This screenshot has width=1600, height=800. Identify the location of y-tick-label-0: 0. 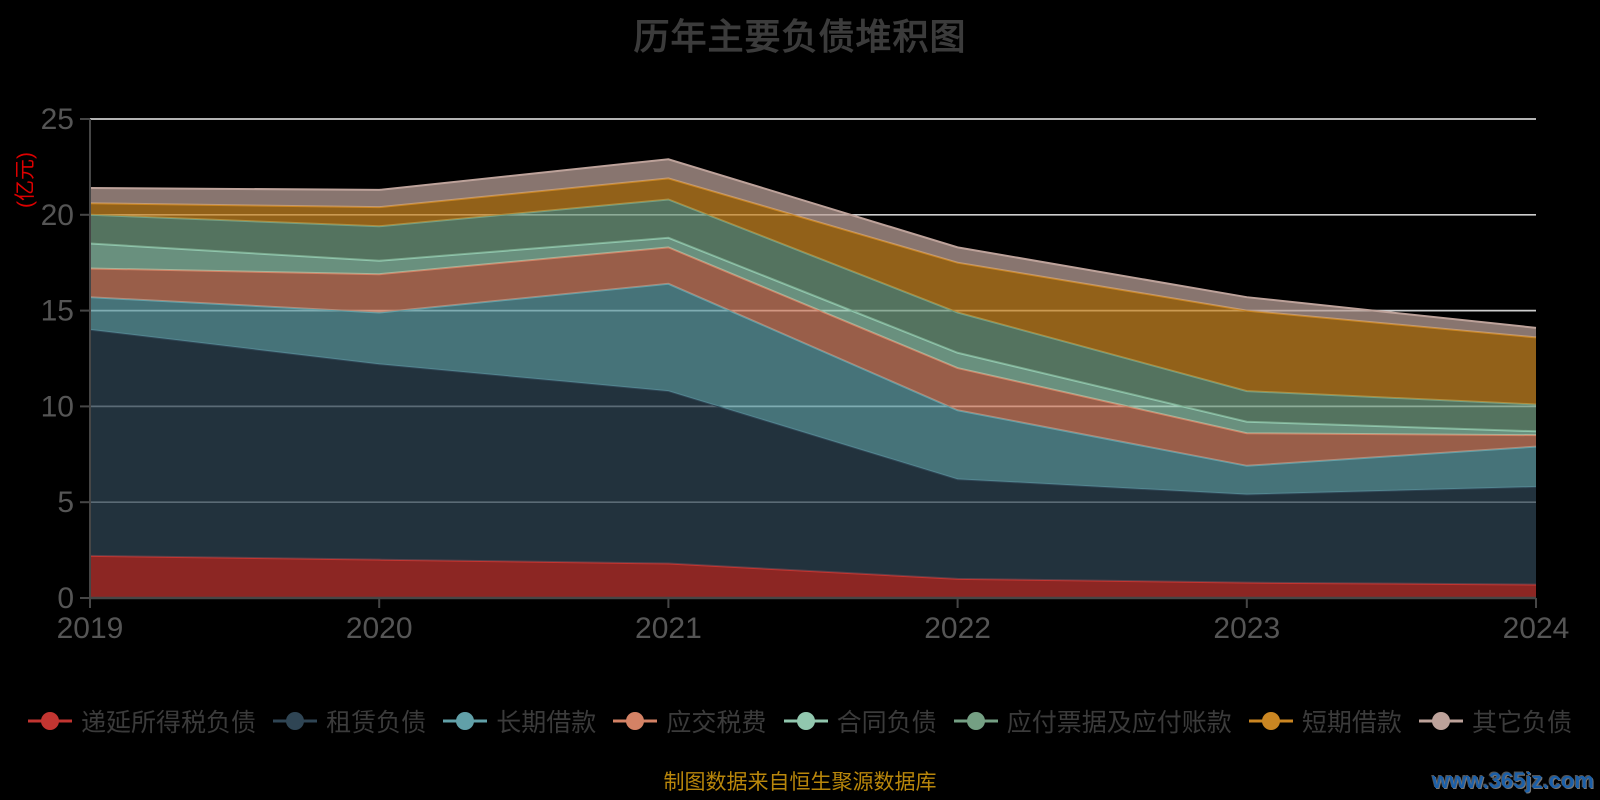
(65, 598).